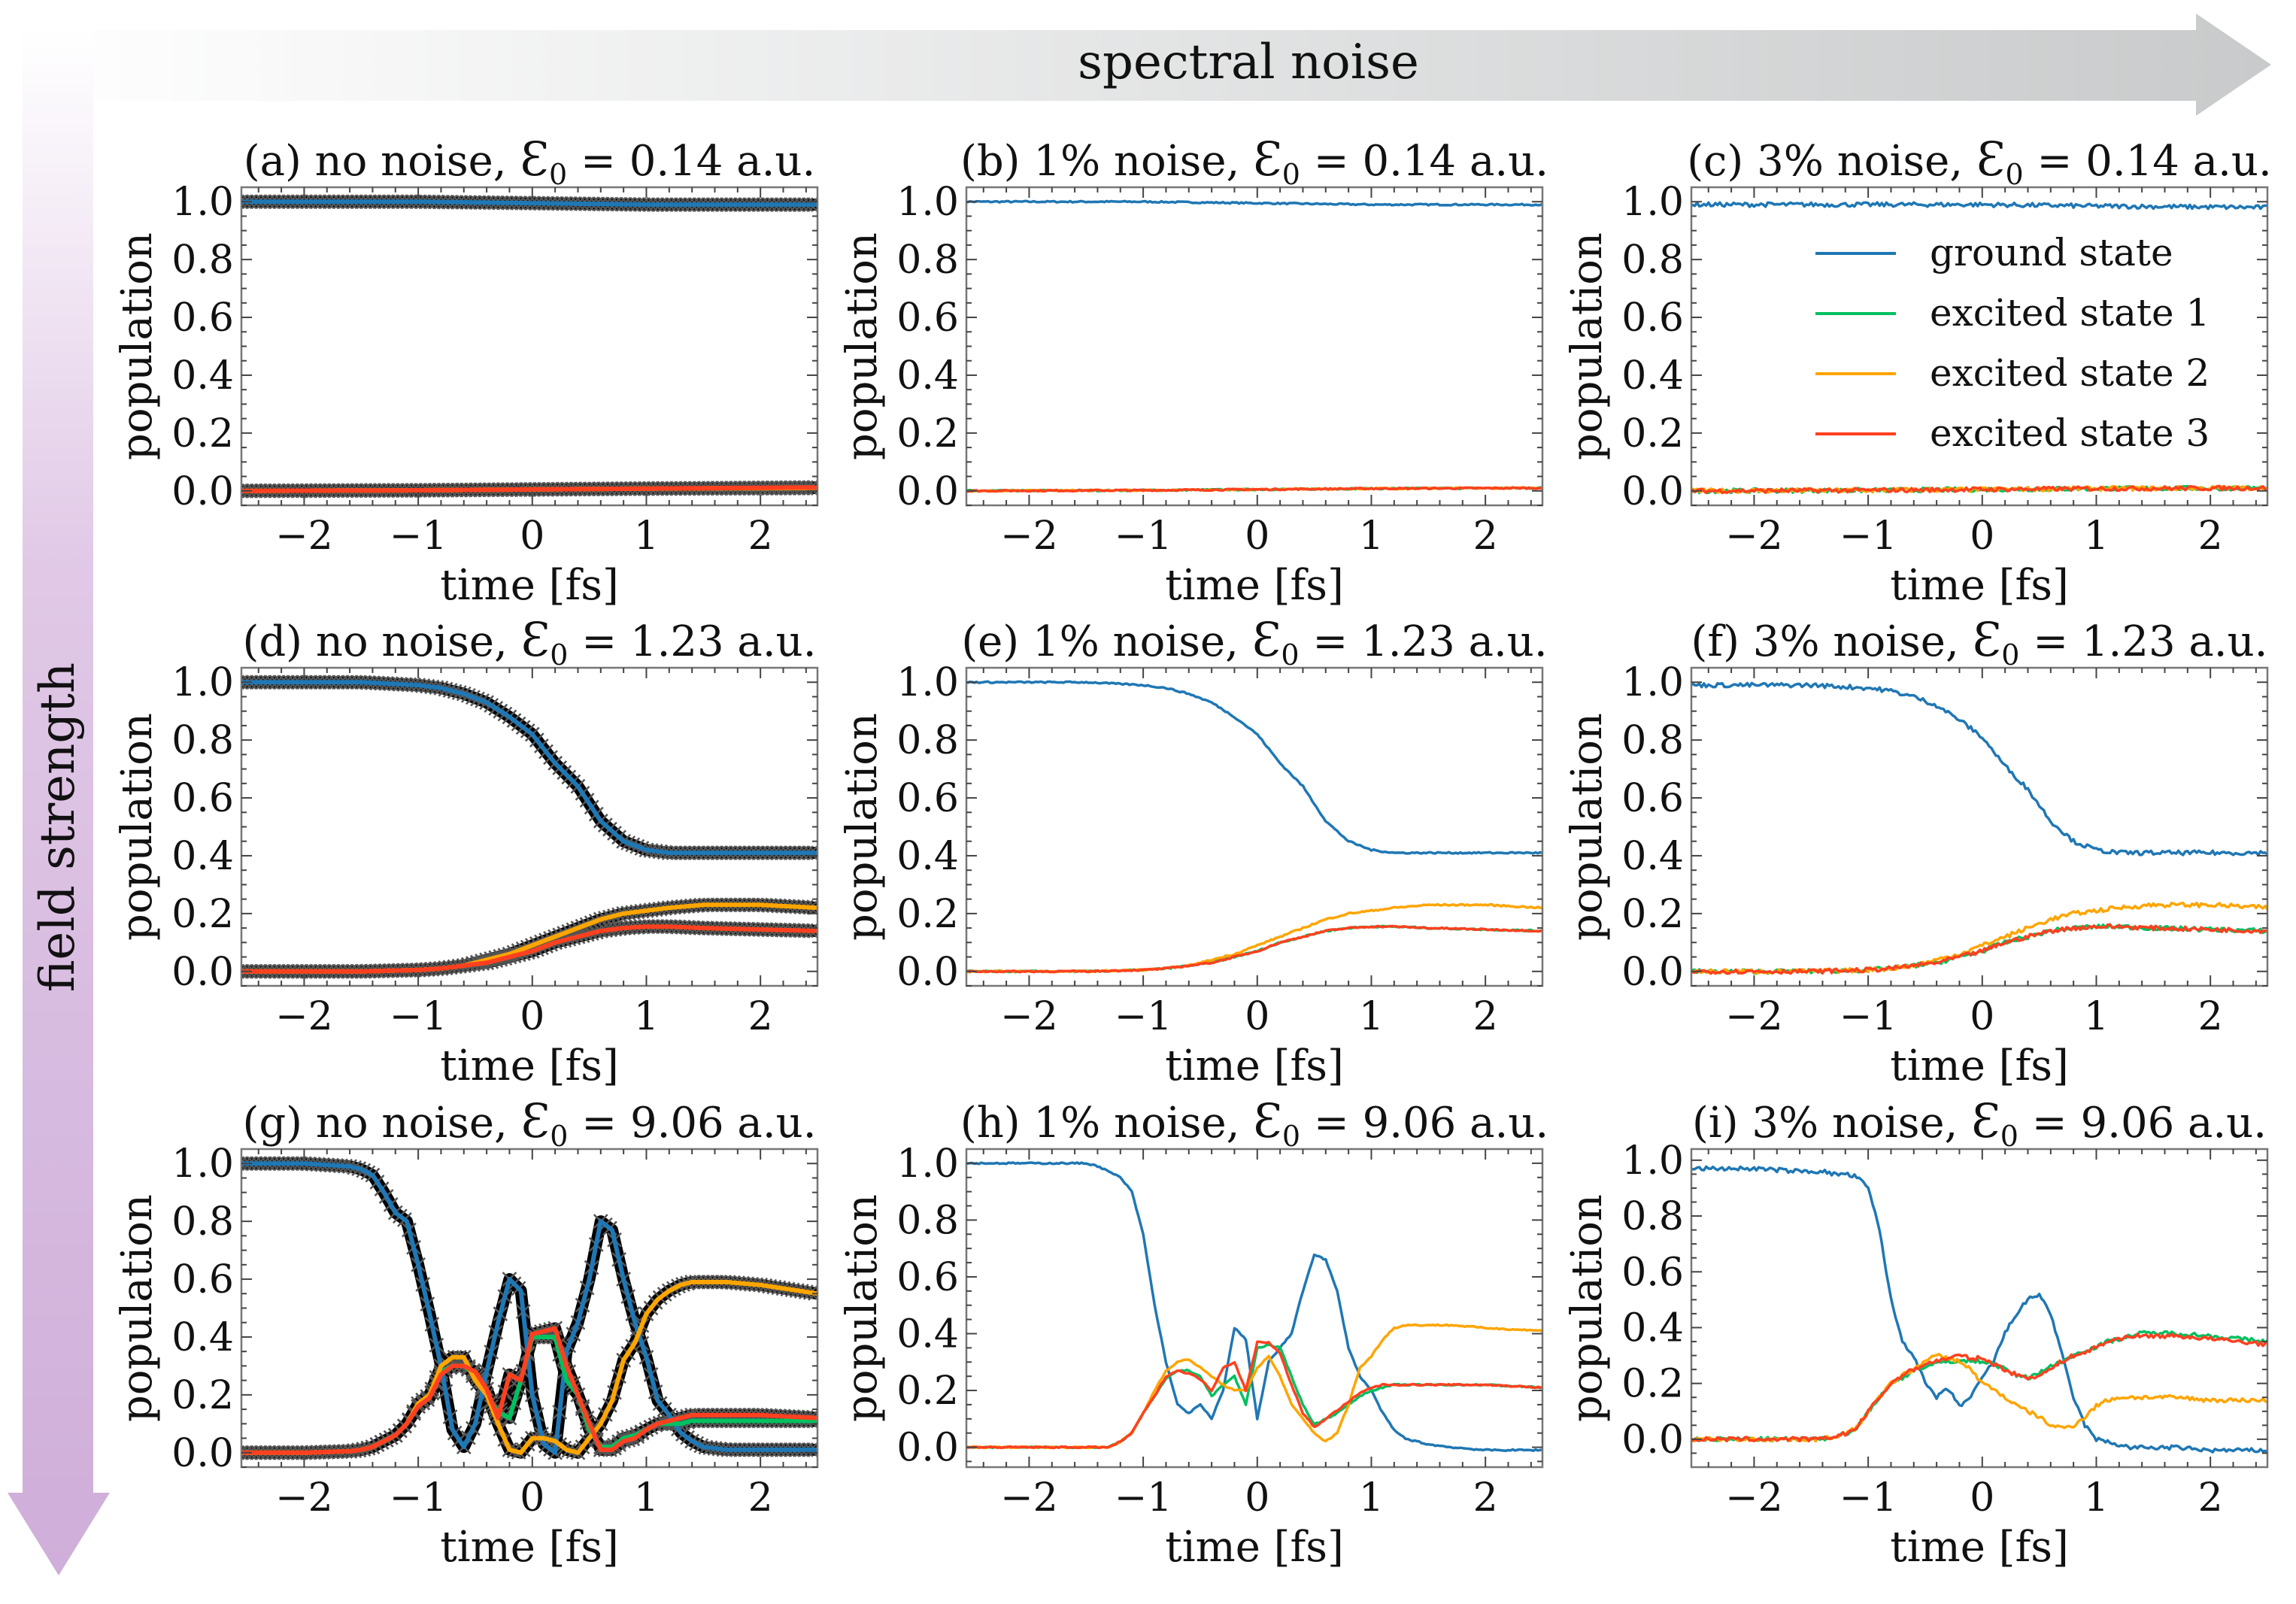 This screenshot has width=2296, height=1604. I want to click on panel-title: (g) no noise, Ɛ0 = 9.06 a.u., so click(529, 1123).